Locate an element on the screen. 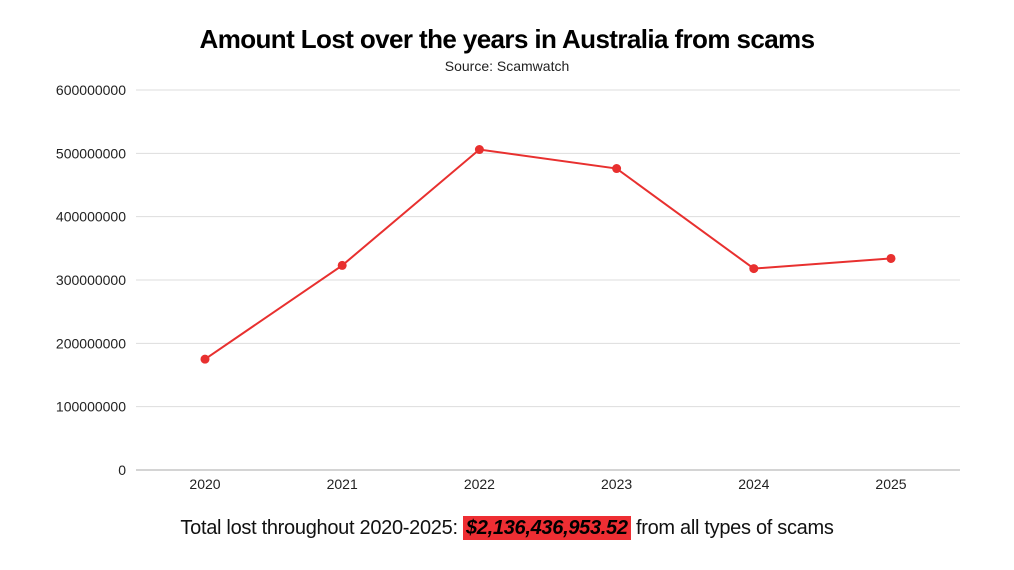 The width and height of the screenshot is (1014, 570). y-tick-label: 400000000 is located at coordinates (91, 217).